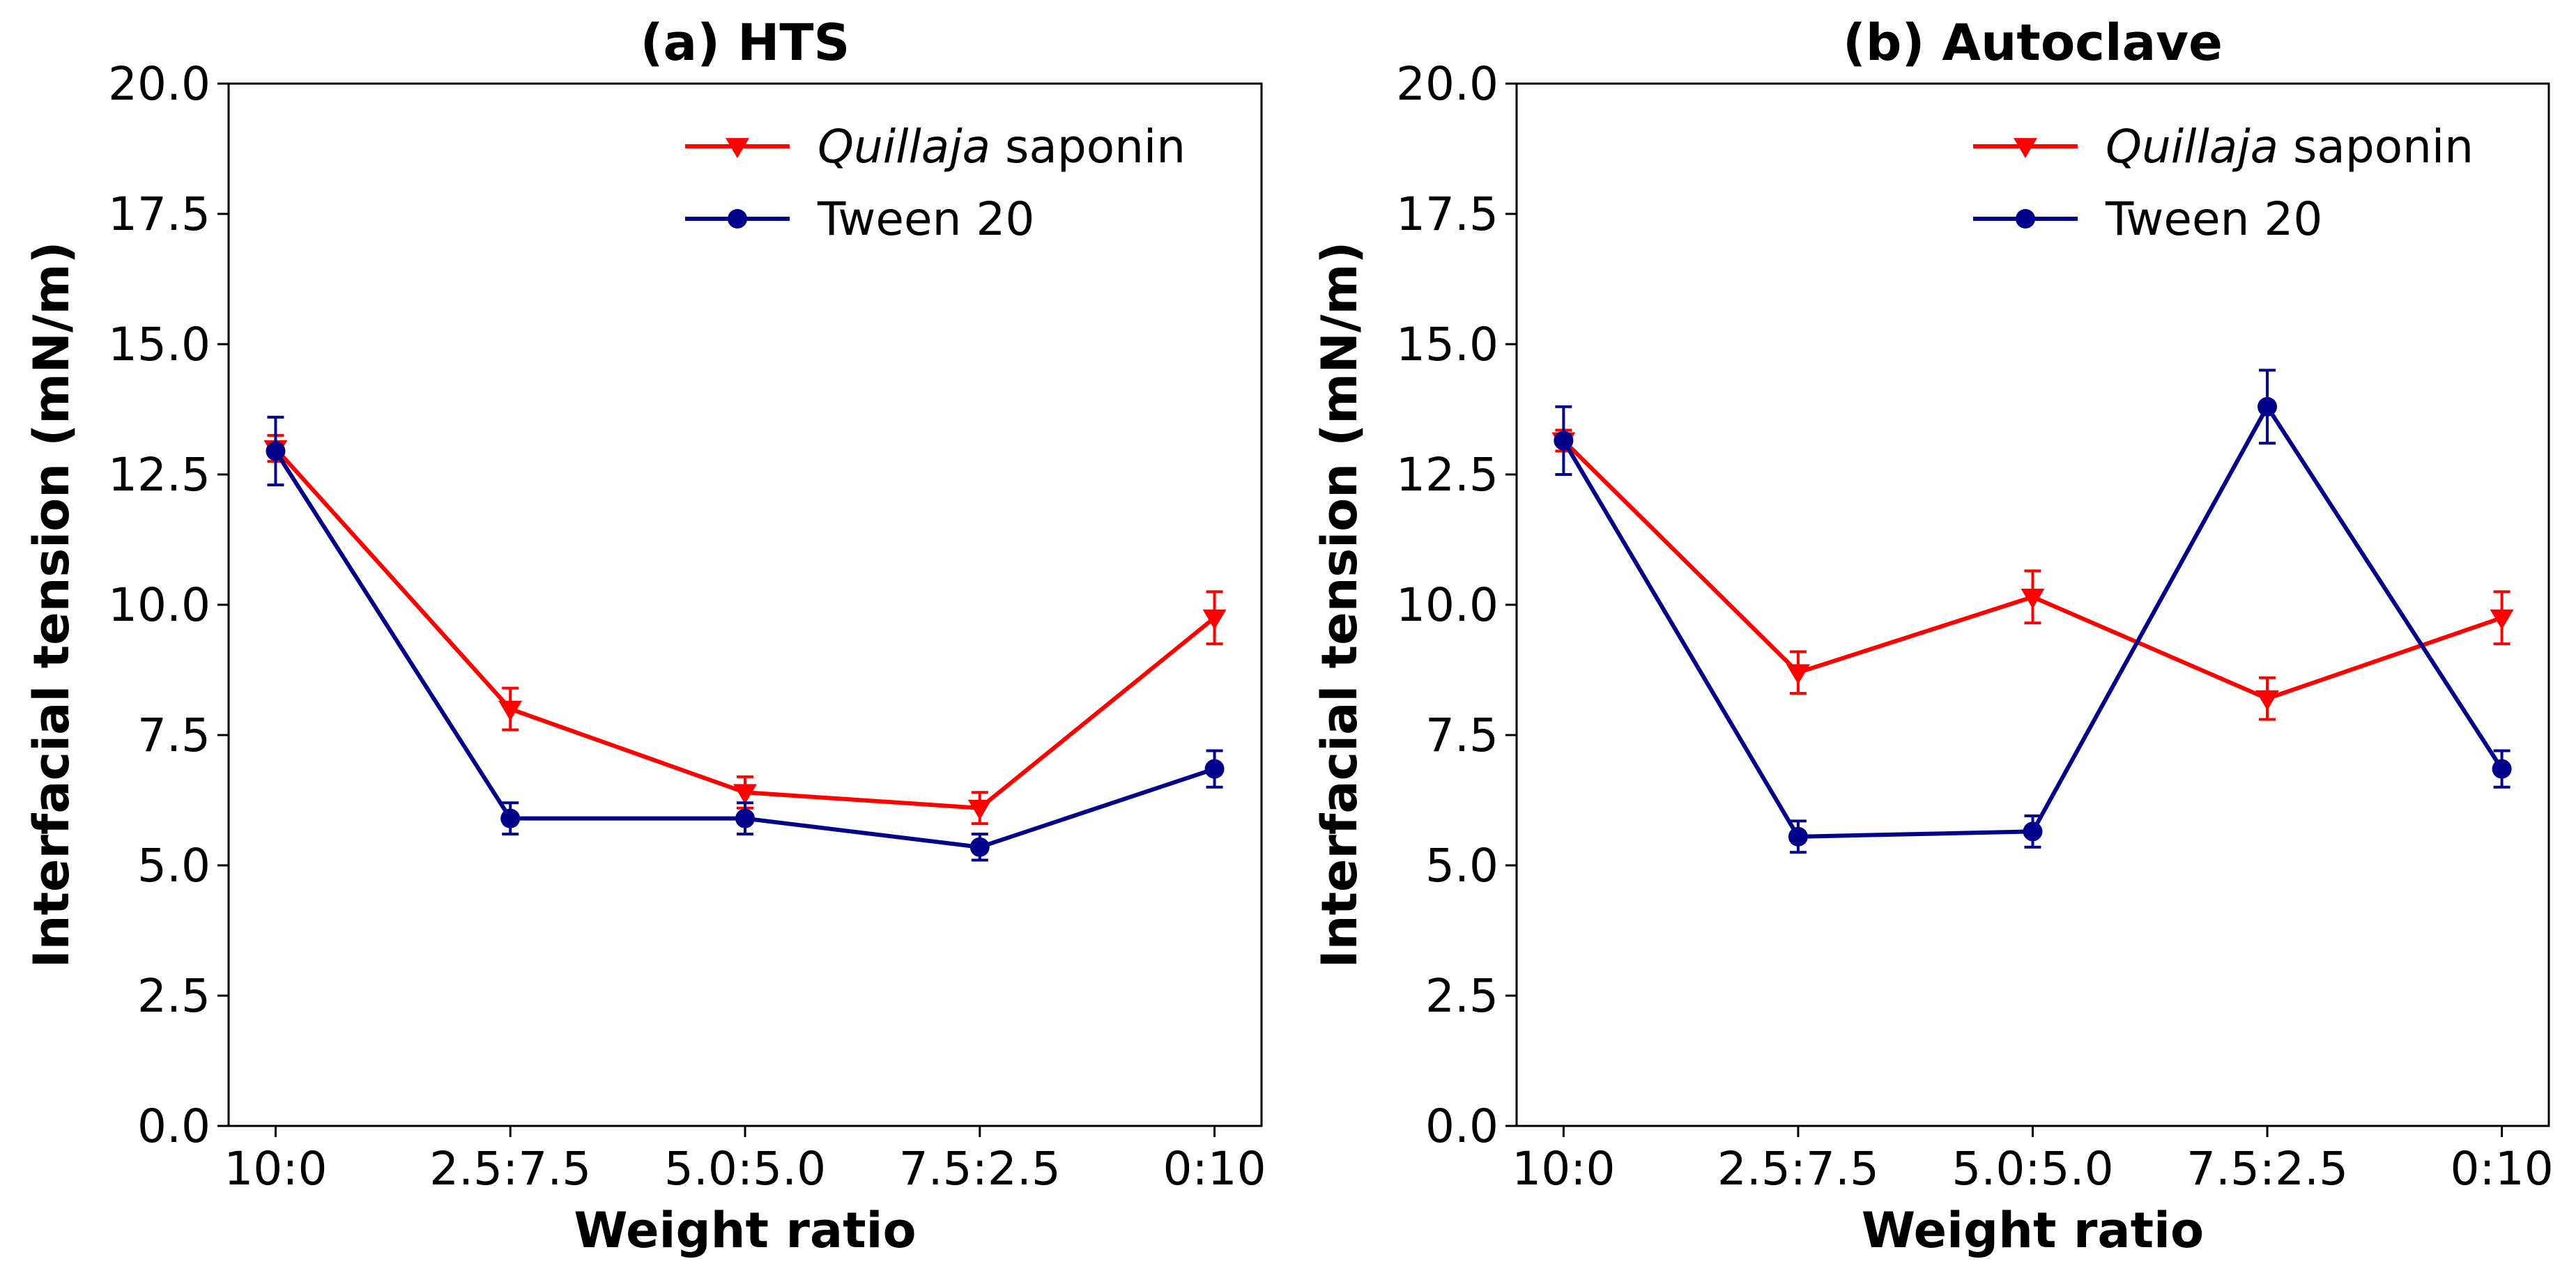 This screenshot has width=2576, height=1282. I want to click on chart-title: (a) HTS, so click(746, 43).